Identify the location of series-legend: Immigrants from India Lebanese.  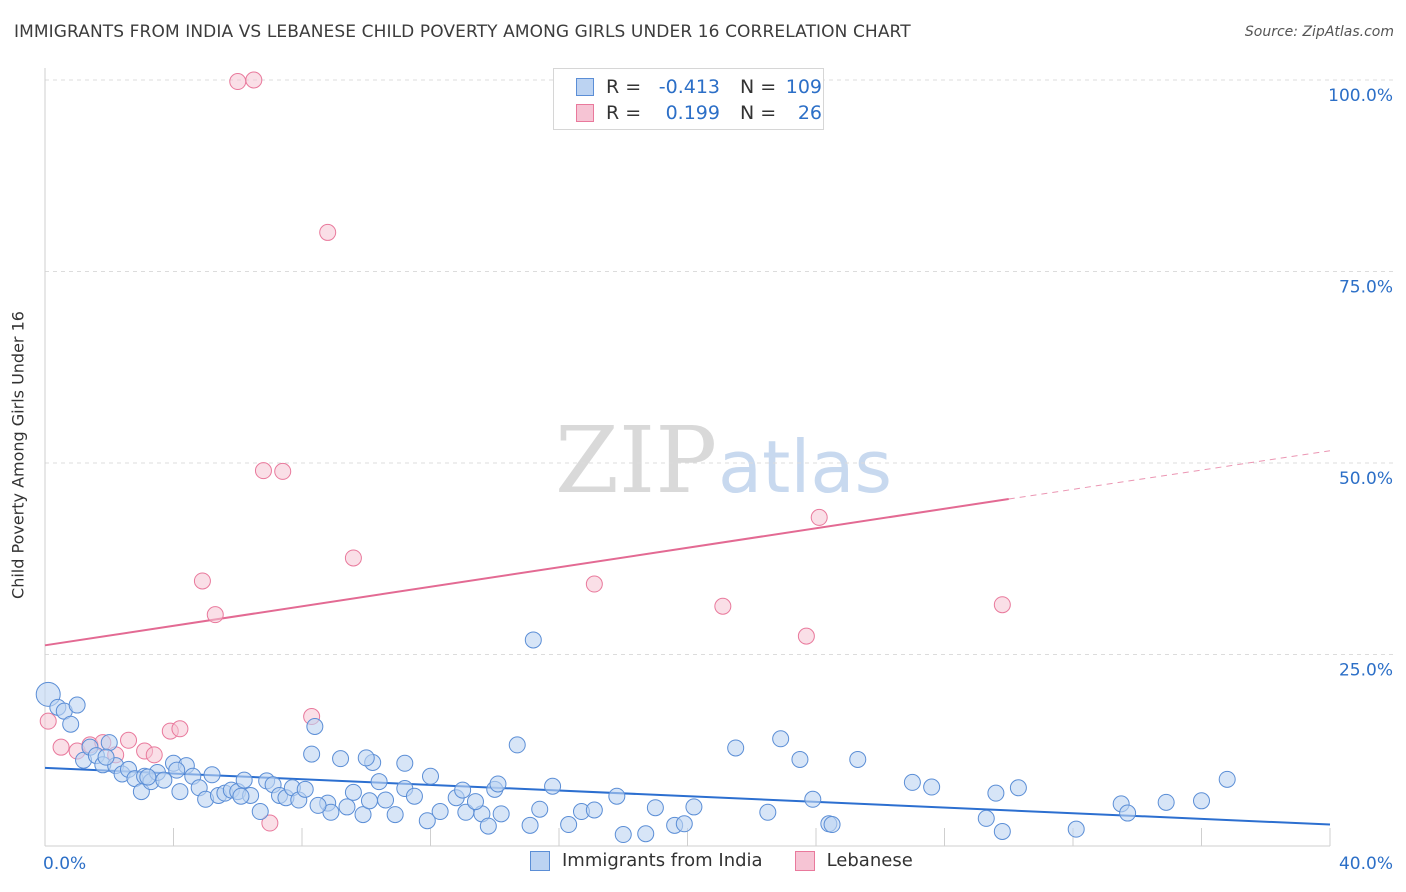
(737, 860).